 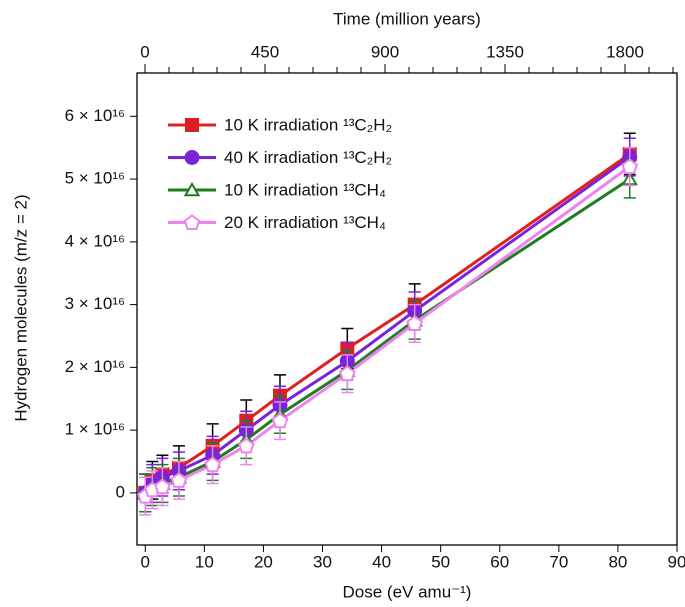 I want to click on legend-label: 10 K irradiation ¹³CH₄, so click(x=305, y=189).